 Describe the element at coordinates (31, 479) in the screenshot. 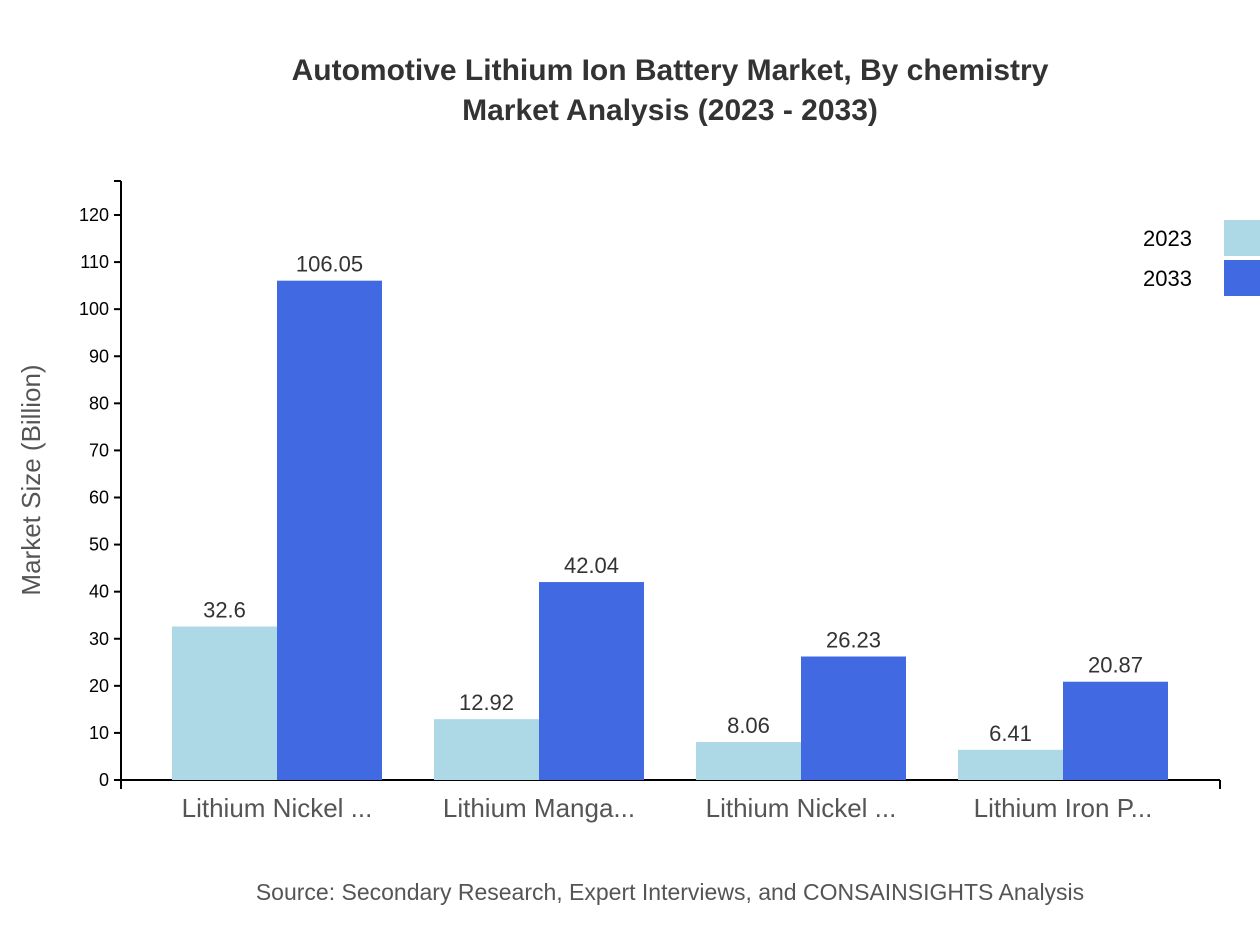

I see `y-axis-label: Market Size (Billion)` at that location.